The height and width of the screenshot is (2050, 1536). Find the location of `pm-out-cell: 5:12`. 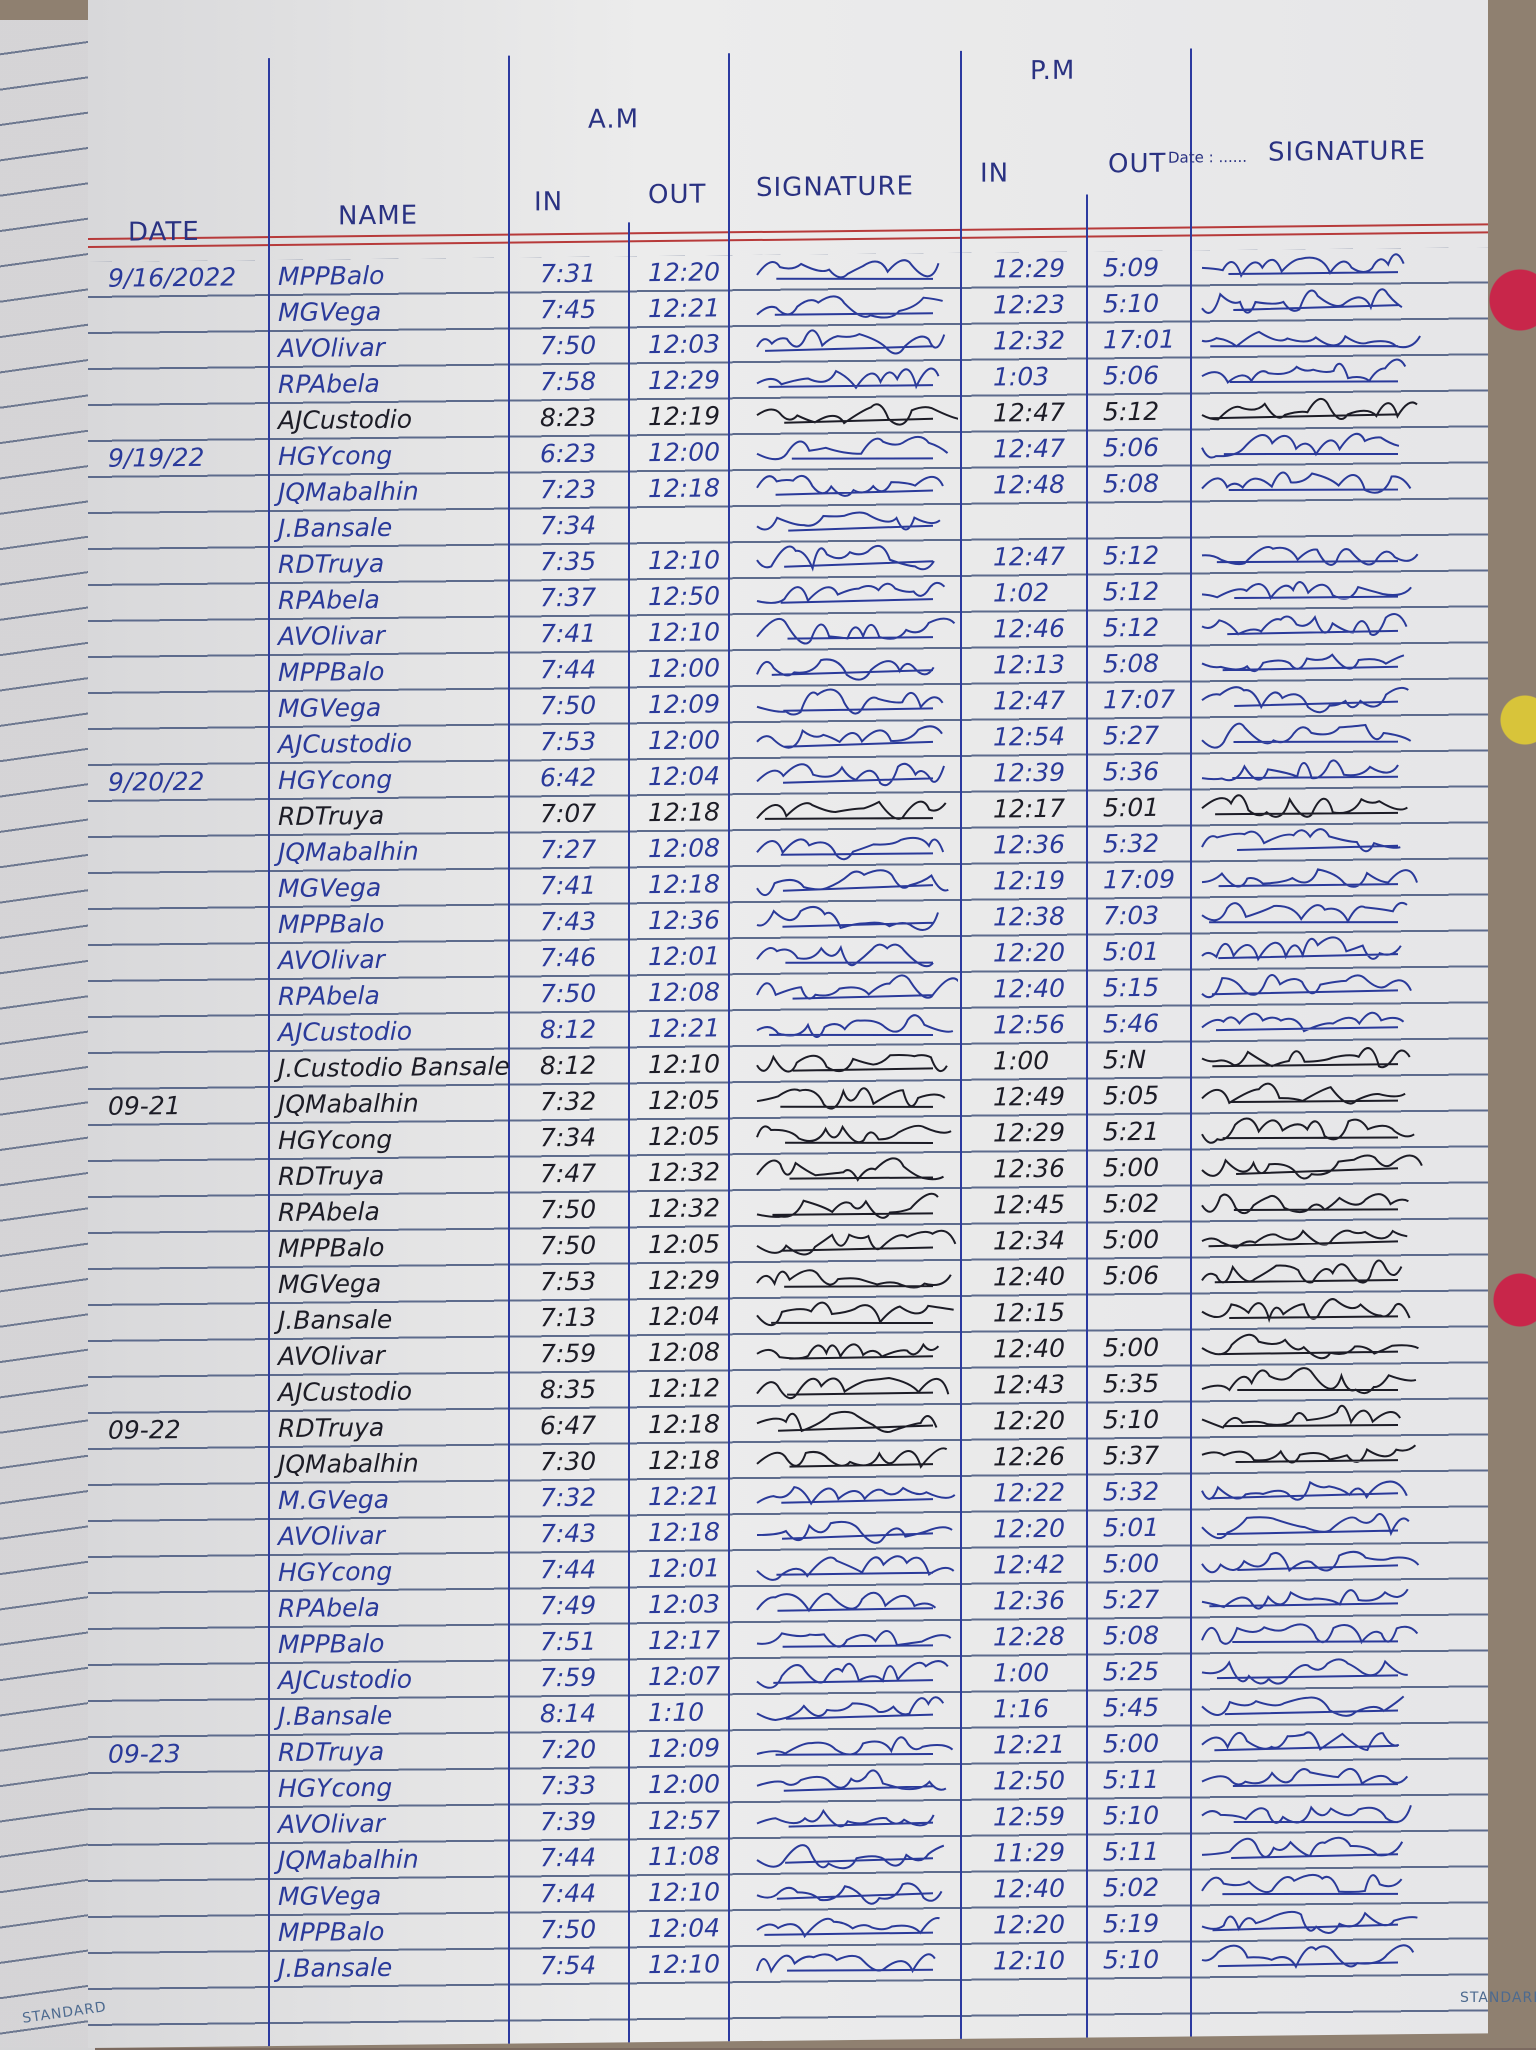

pm-out-cell: 5:12 is located at coordinates (1131, 411).